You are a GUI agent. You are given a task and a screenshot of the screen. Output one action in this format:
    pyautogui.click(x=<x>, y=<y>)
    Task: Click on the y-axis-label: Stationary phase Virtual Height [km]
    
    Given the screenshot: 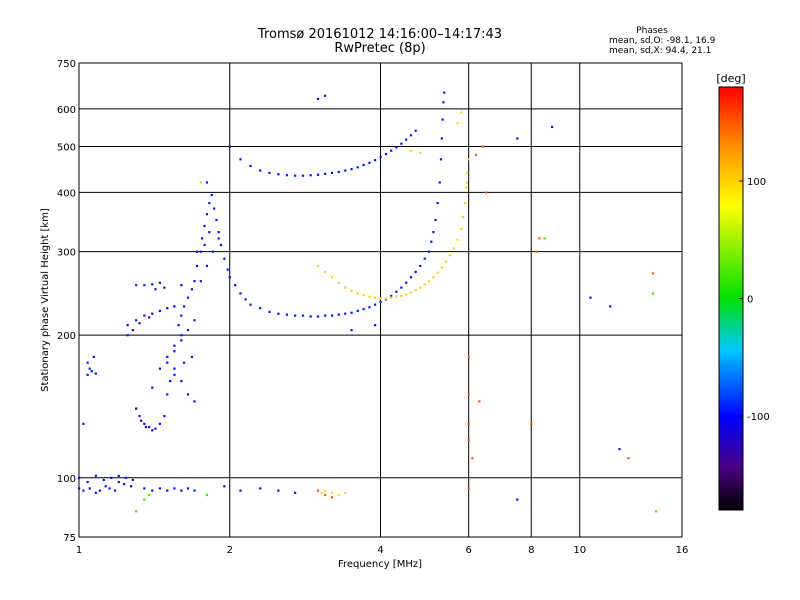 What is the action you would take?
    pyautogui.click(x=45, y=300)
    